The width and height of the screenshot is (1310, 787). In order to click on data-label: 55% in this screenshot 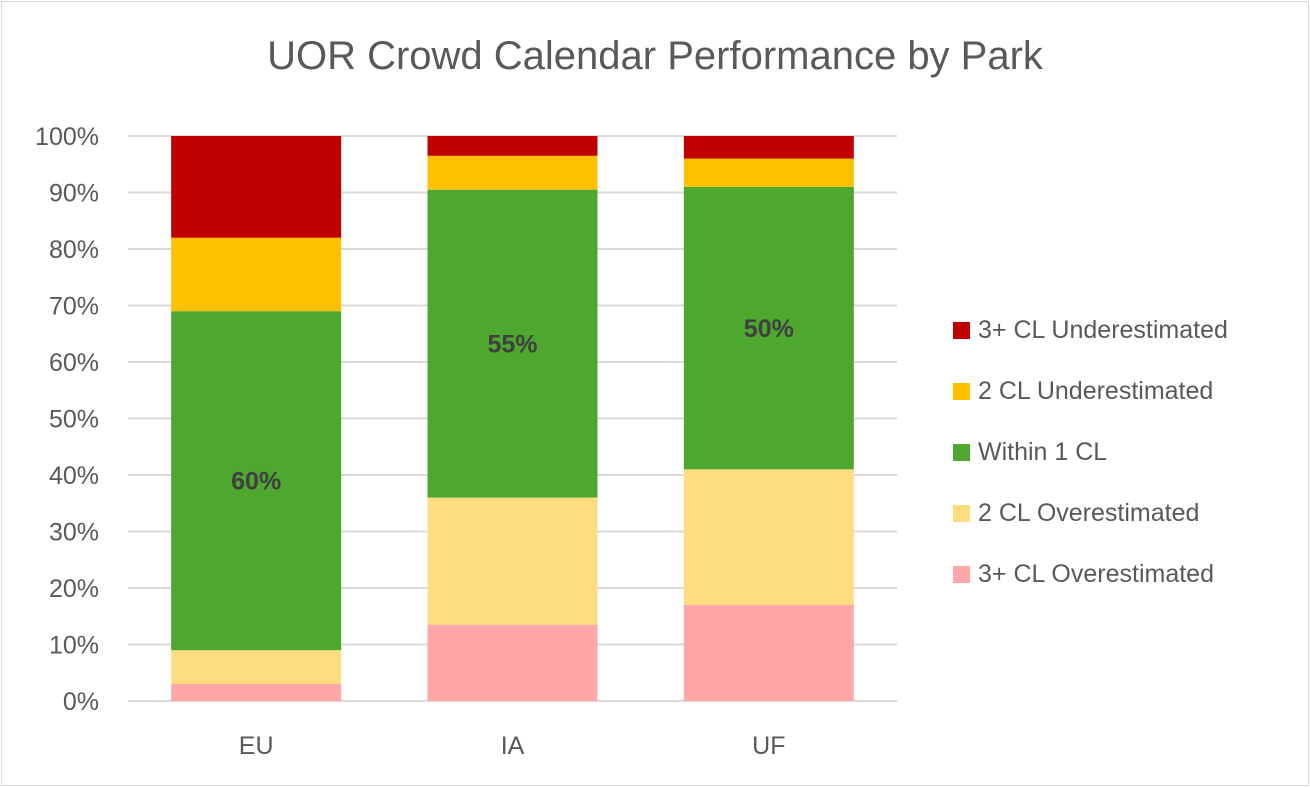, I will do `click(512, 345)`.